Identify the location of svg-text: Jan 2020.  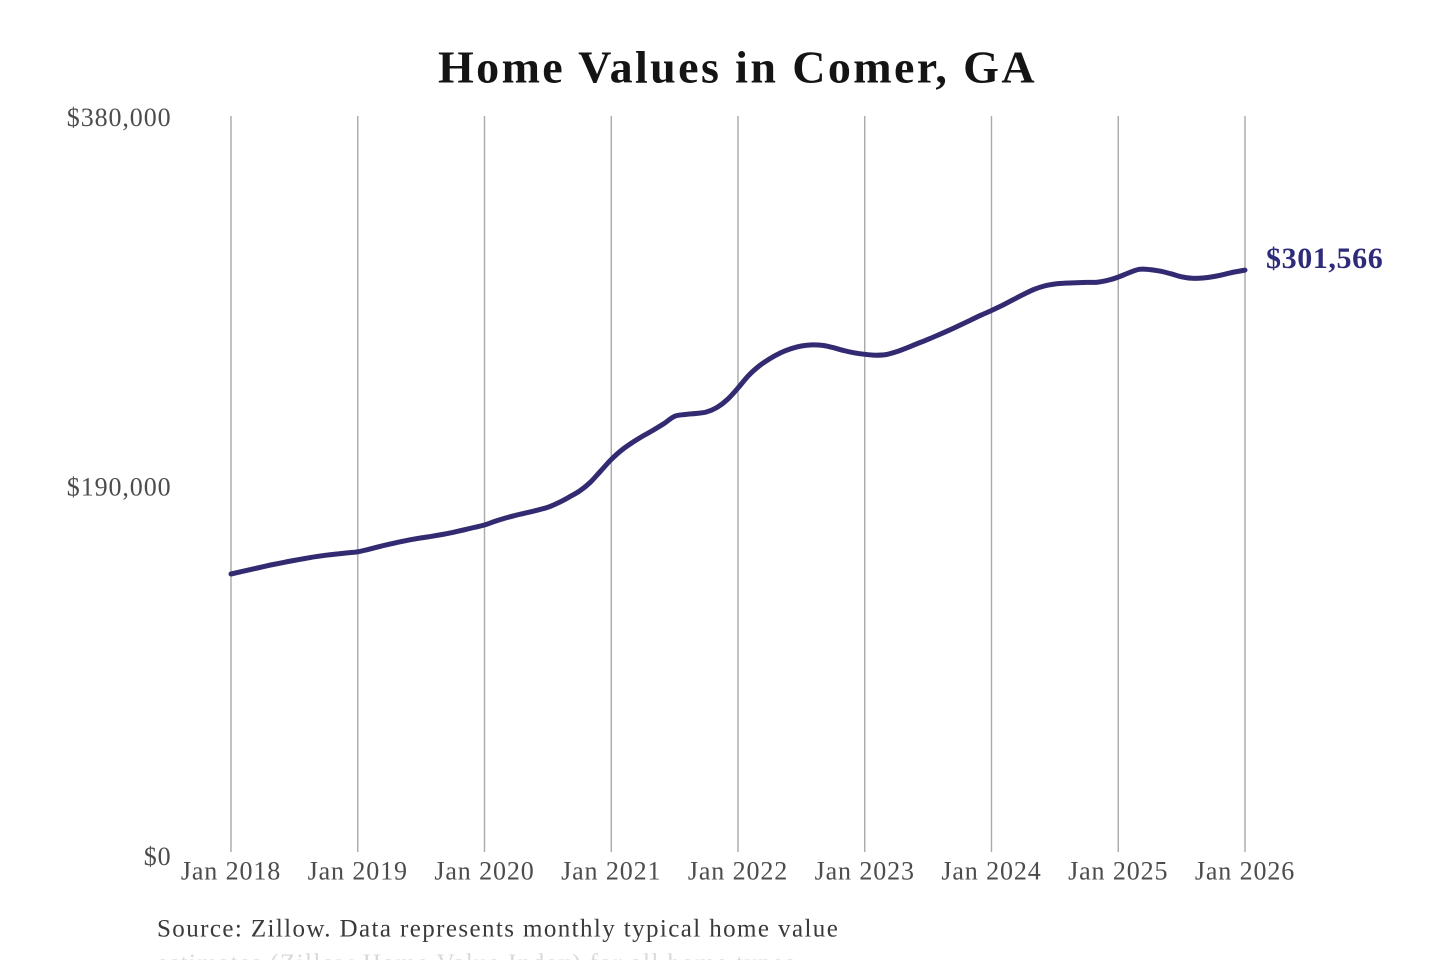
(484, 871).